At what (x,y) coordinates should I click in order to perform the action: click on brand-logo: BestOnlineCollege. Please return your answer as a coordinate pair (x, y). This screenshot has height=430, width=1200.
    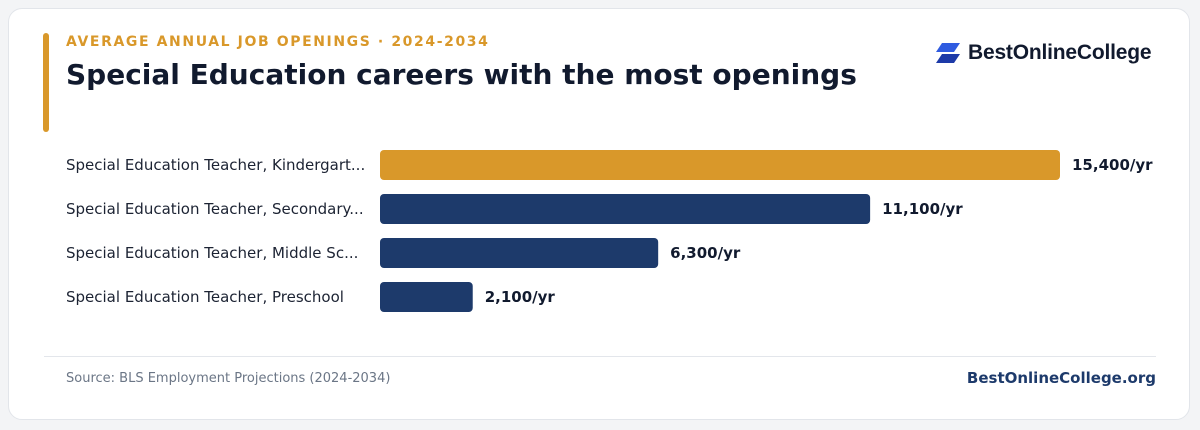
    Looking at the image, I should click on (1044, 53).